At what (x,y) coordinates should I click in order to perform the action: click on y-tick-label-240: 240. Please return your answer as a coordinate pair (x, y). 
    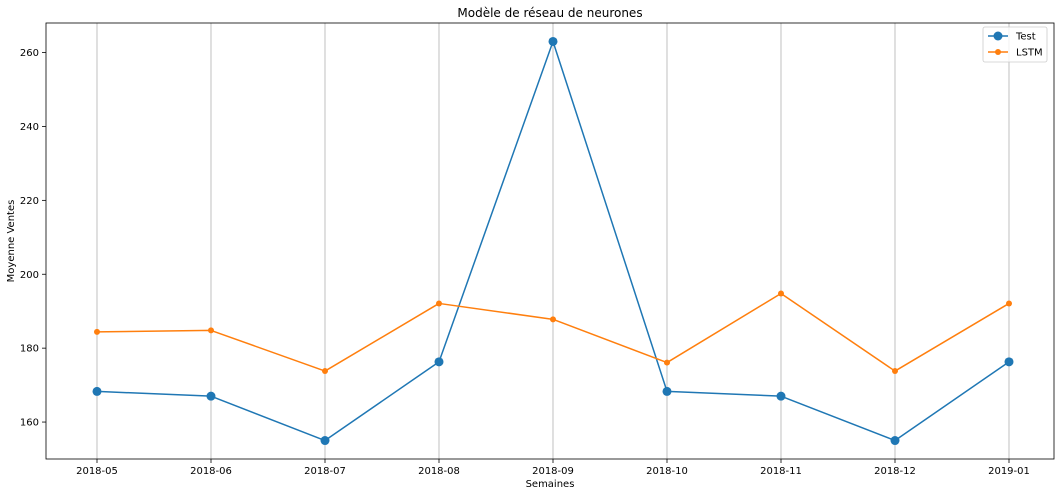
    Looking at the image, I should click on (29, 127).